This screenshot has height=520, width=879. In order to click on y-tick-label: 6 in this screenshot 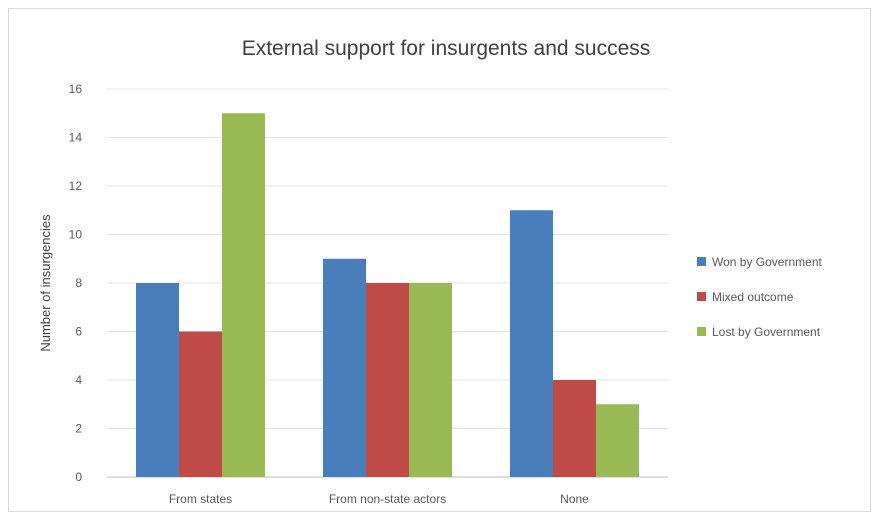, I will do `click(78, 332)`.